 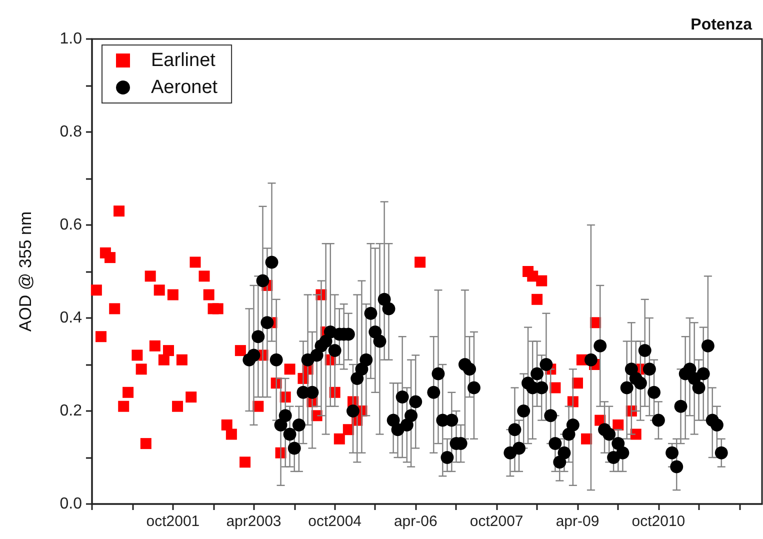 I want to click on chart-title: Potenza, so click(x=721, y=25).